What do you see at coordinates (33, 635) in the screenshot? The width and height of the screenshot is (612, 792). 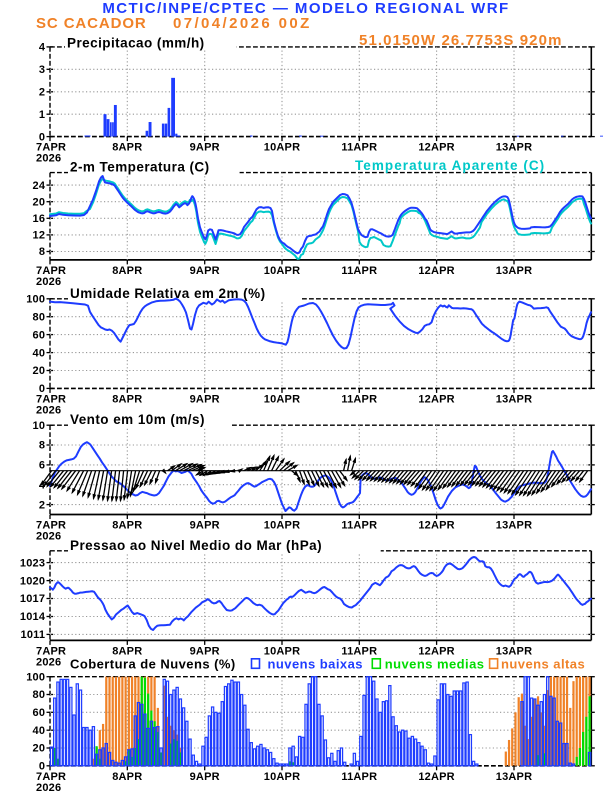 I see `svg-text: 1011` at bounding box center [33, 635].